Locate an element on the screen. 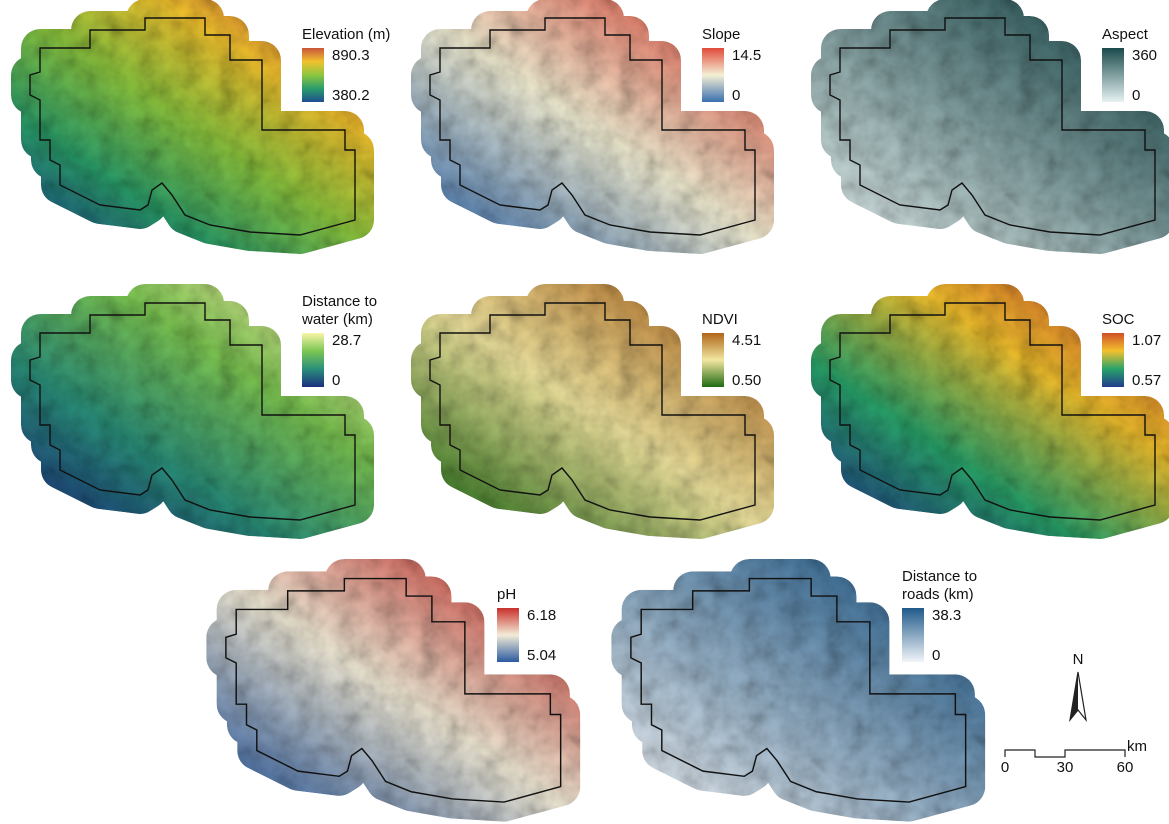  legend-min: 0.50 is located at coordinates (746, 380).